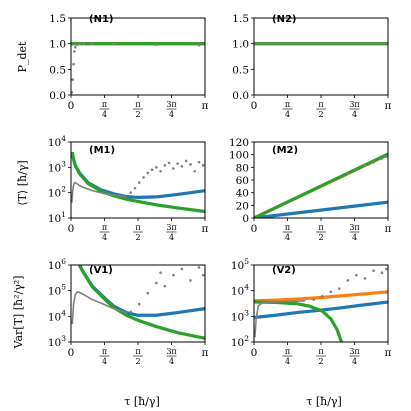 The width and height of the screenshot is (411, 411). I want to click on y-tick-label: 10⁴, so click(240, 290).